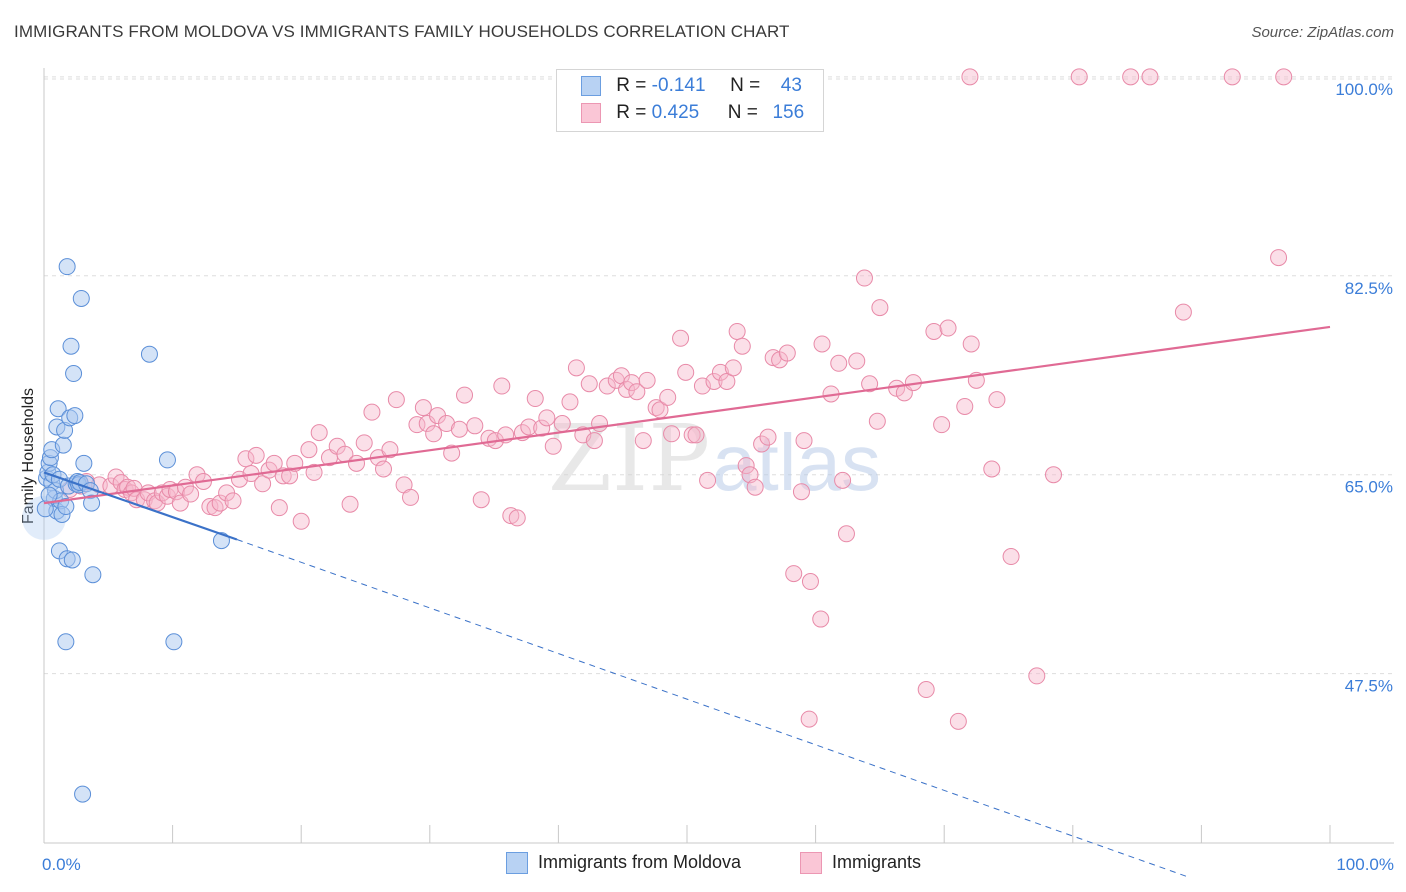 The width and height of the screenshot is (1406, 892). I want to click on legend-row-moldova: R = -0.141 N = 43, so click(691, 87).